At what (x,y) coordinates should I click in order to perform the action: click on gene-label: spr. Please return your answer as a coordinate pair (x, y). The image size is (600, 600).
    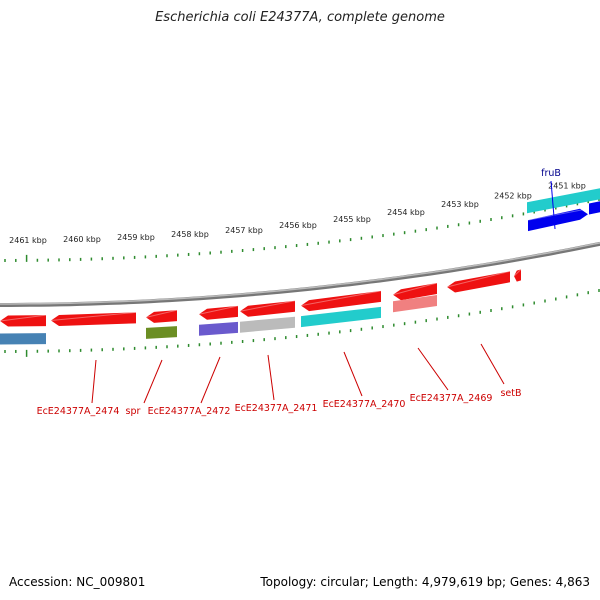
    Looking at the image, I should click on (133, 411).